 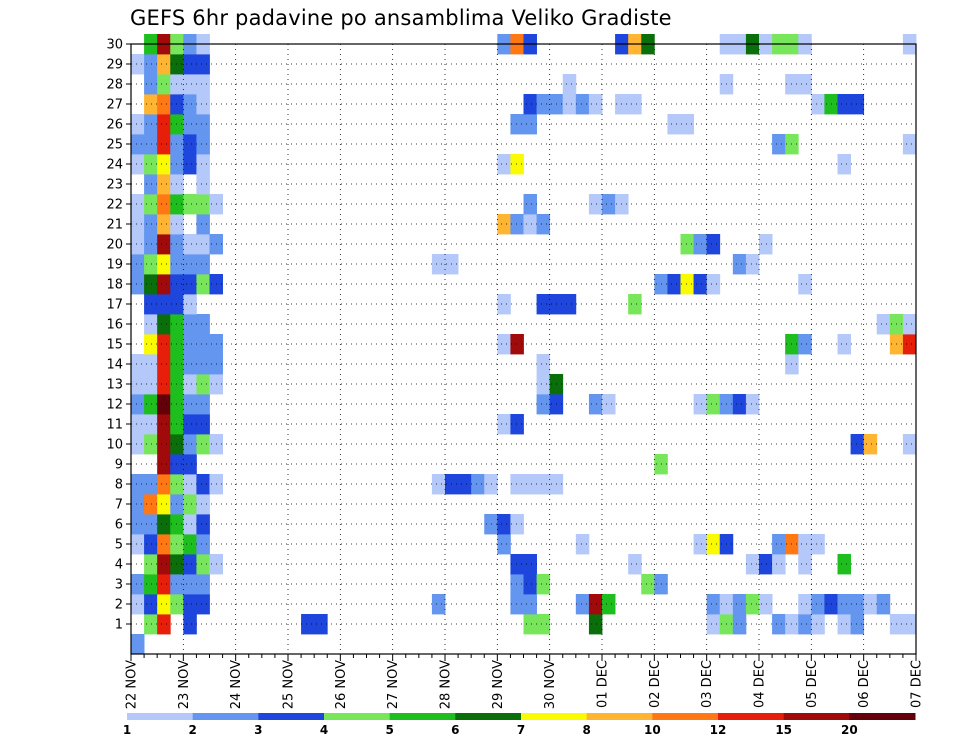 What do you see at coordinates (586, 730) in the screenshot?
I see `colorbar-label: 8` at bounding box center [586, 730].